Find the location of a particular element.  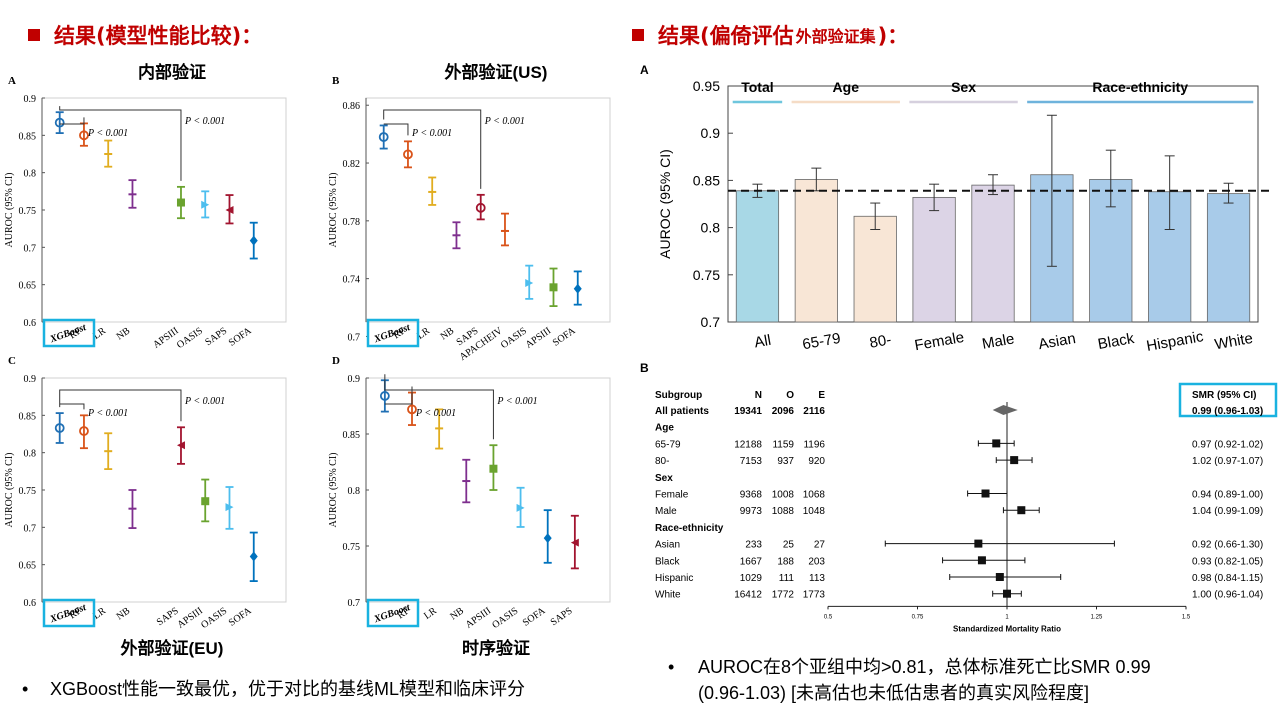

plot-frame is located at coordinates (164, 210).